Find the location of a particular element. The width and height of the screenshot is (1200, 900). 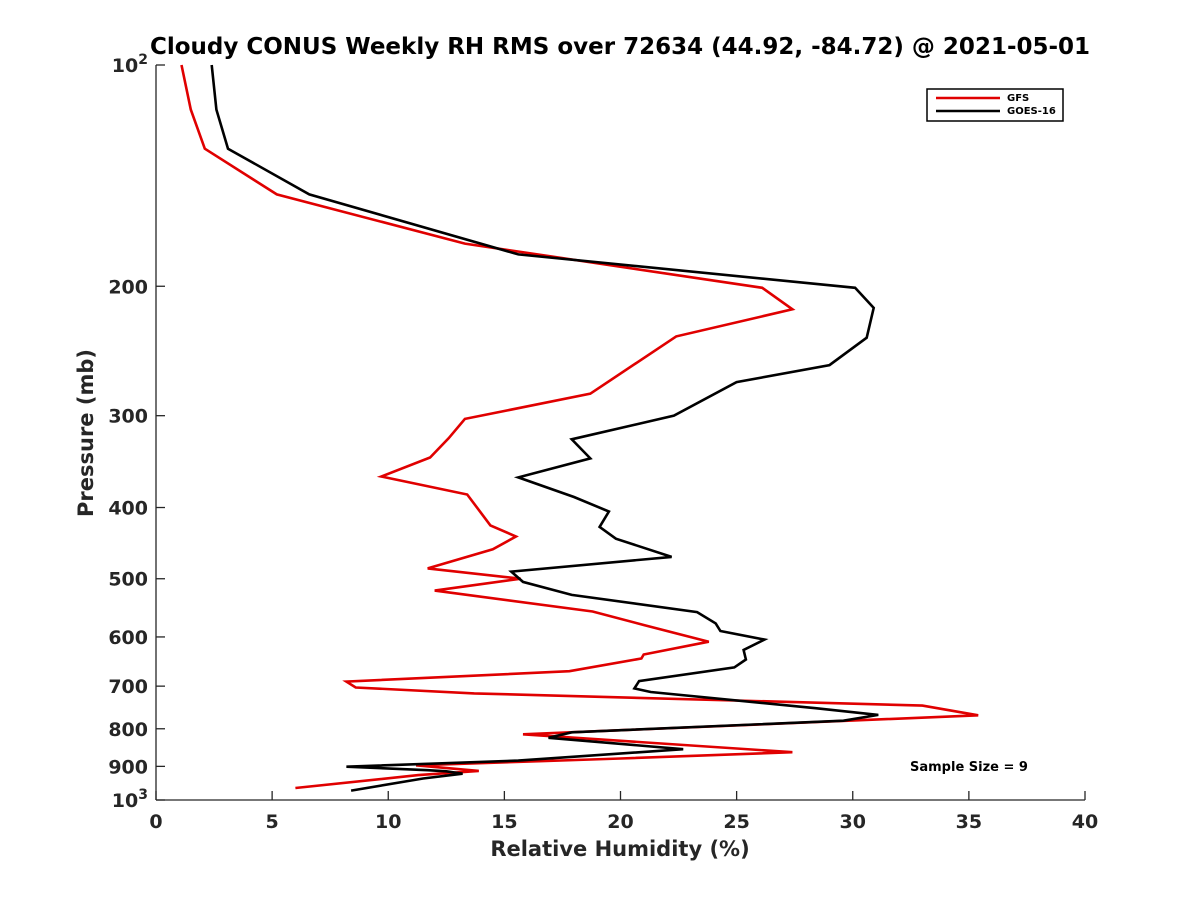

y-tick-label: 400 is located at coordinates (128, 509).